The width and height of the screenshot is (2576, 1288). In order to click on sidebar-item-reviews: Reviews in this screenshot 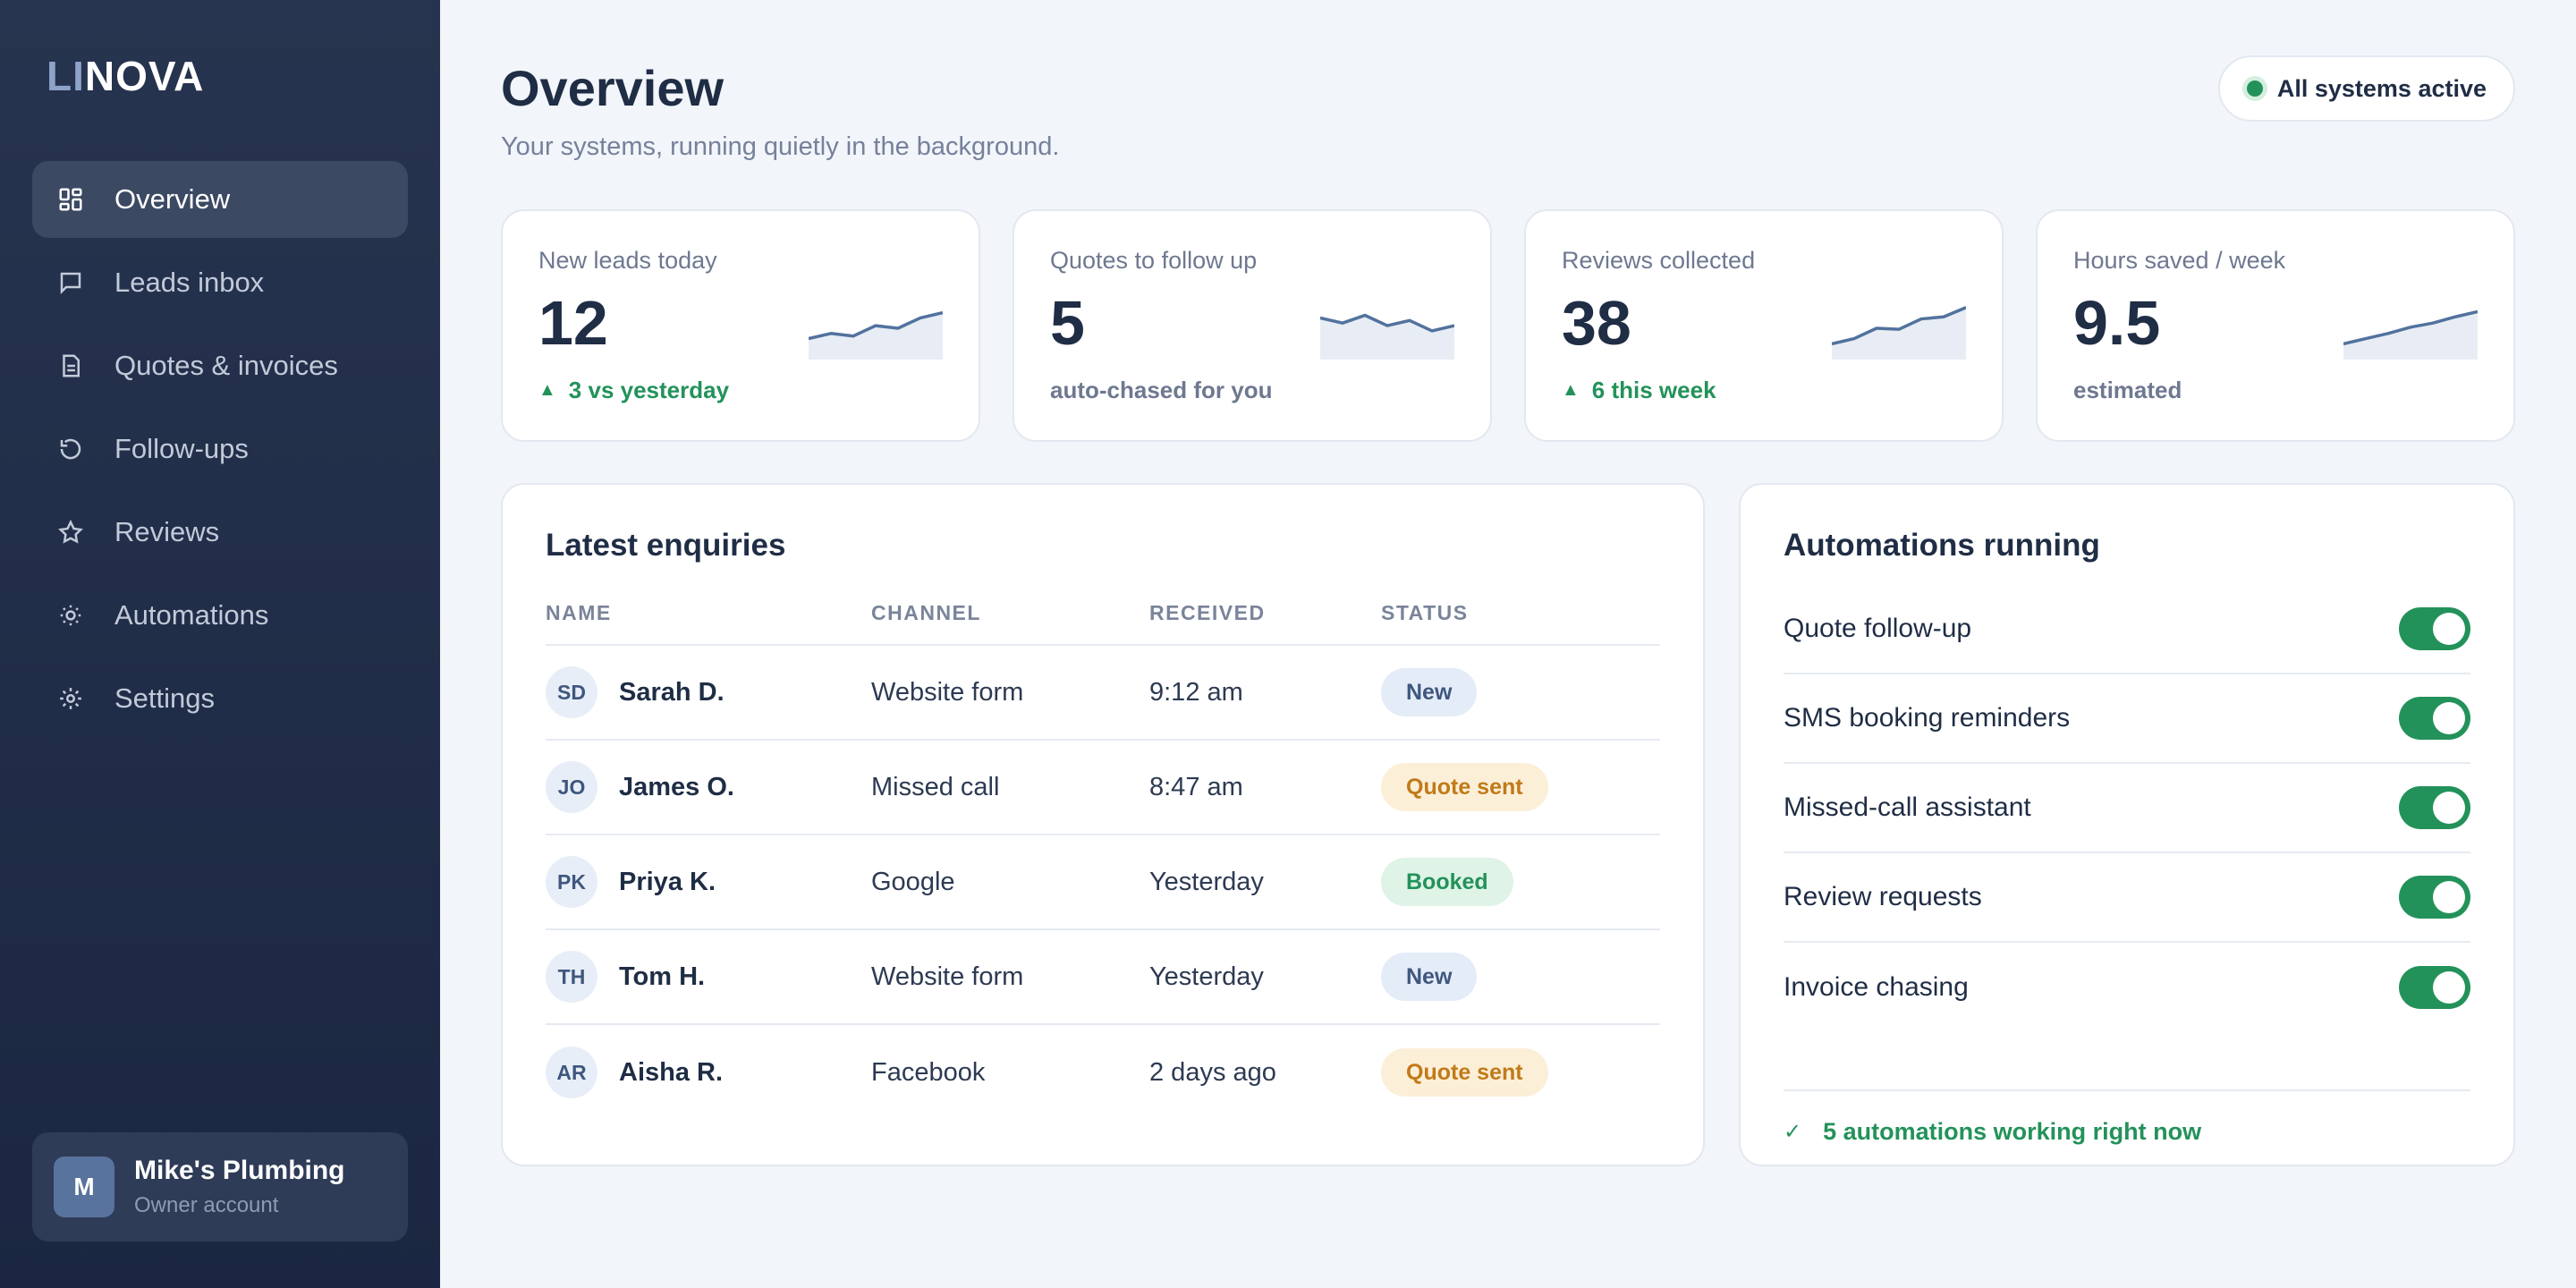, I will do `click(220, 532)`.